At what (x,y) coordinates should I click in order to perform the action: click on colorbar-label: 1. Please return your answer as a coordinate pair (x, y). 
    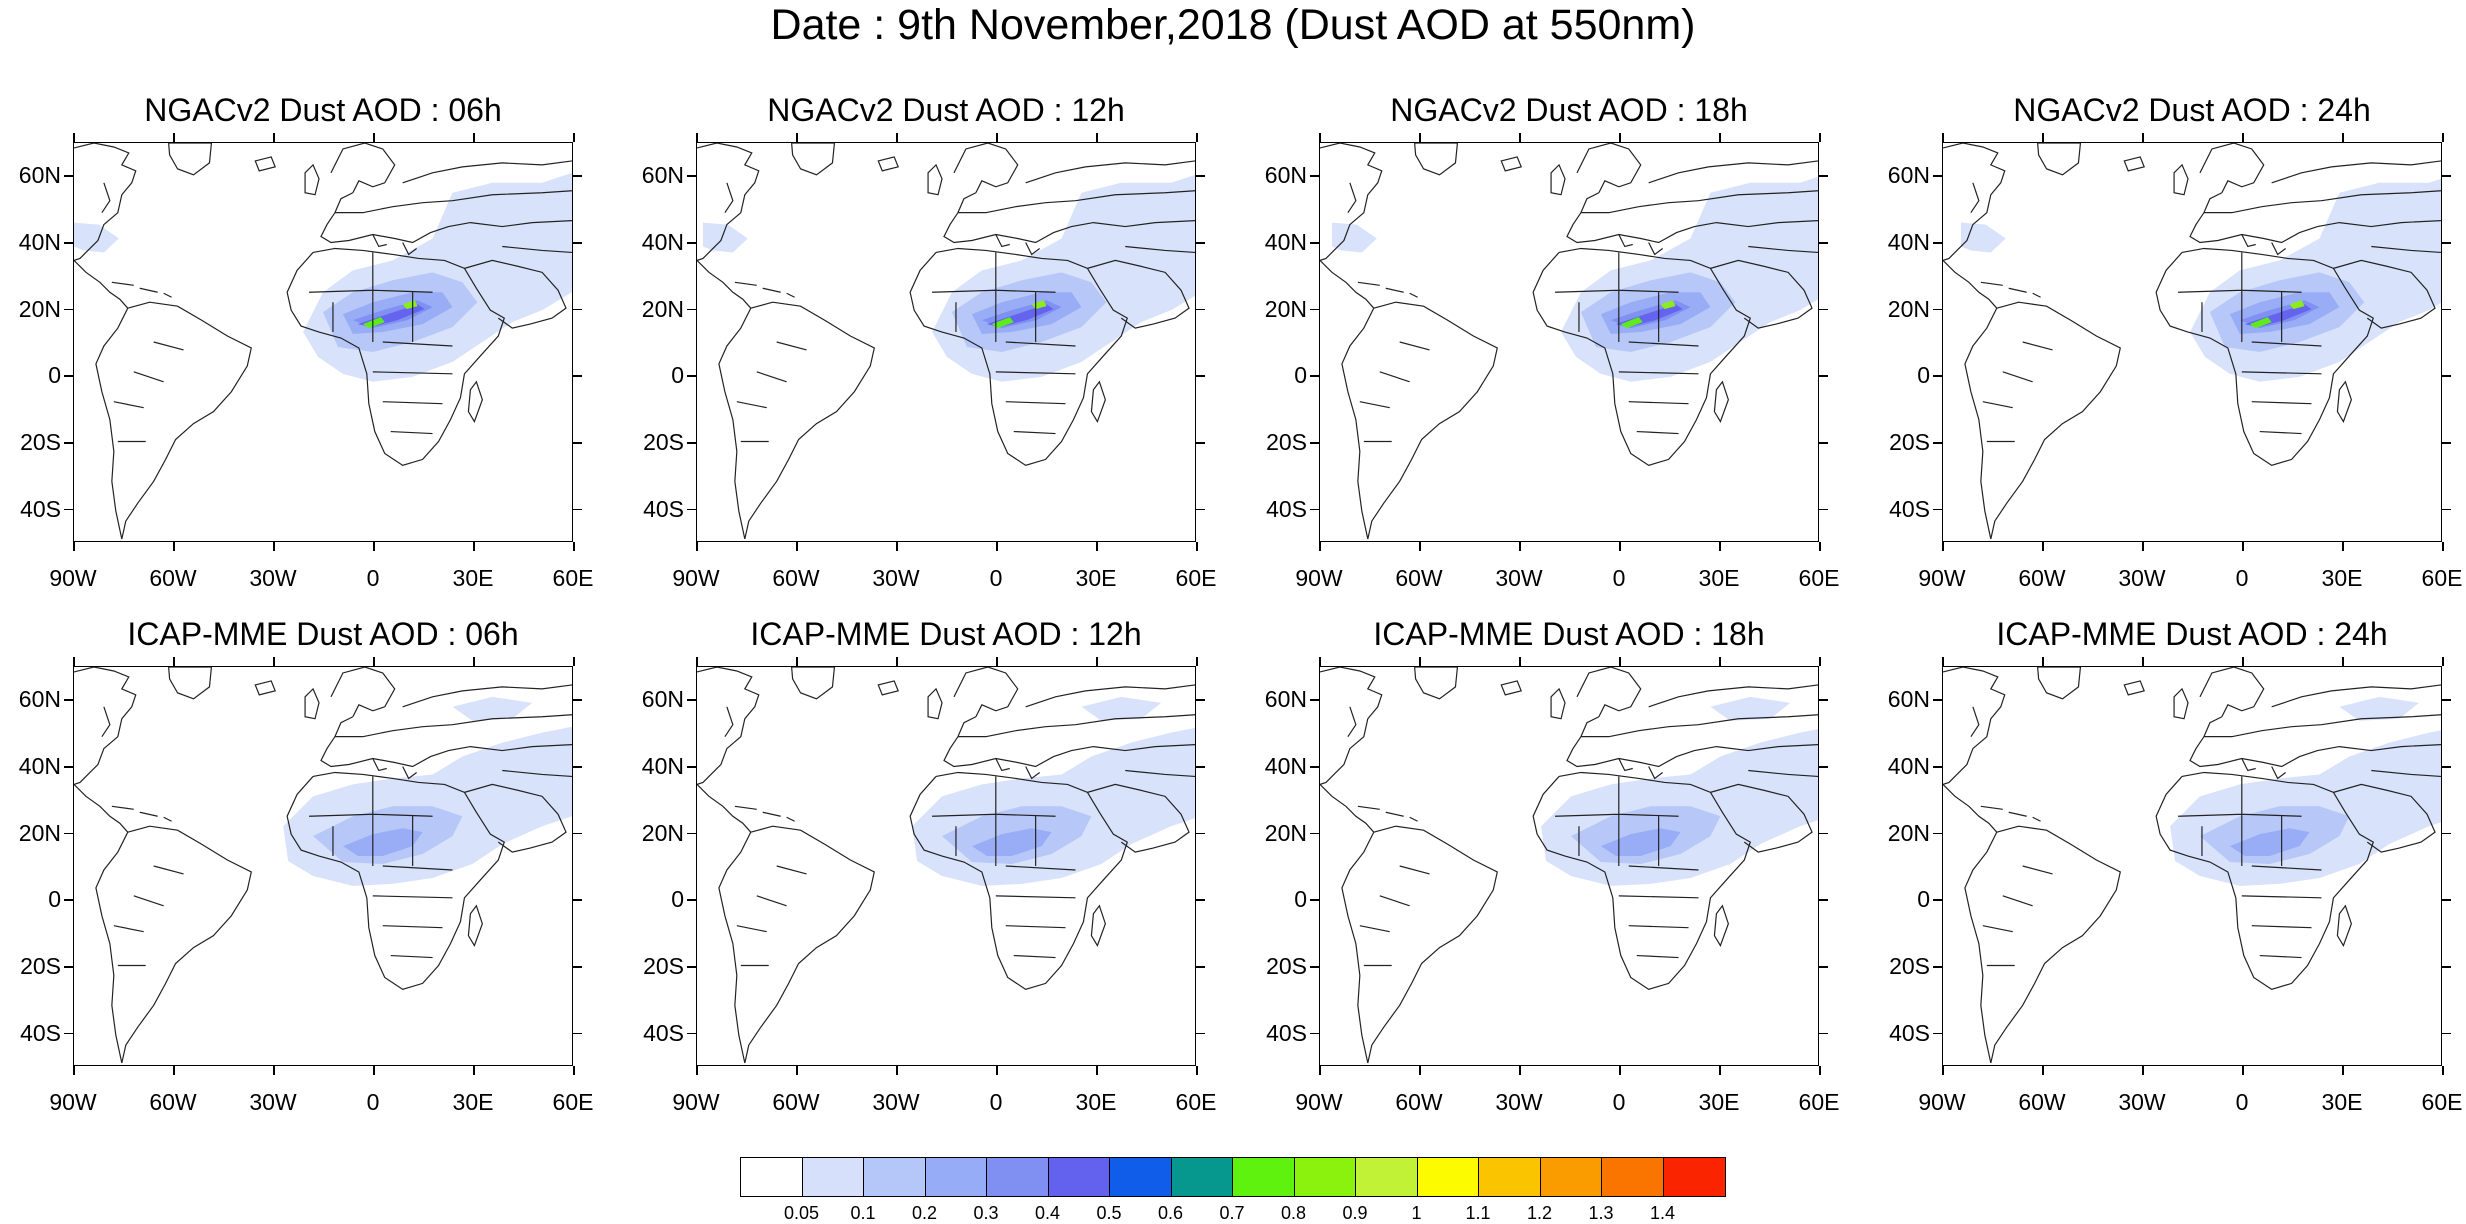
    Looking at the image, I should click on (1416, 1213).